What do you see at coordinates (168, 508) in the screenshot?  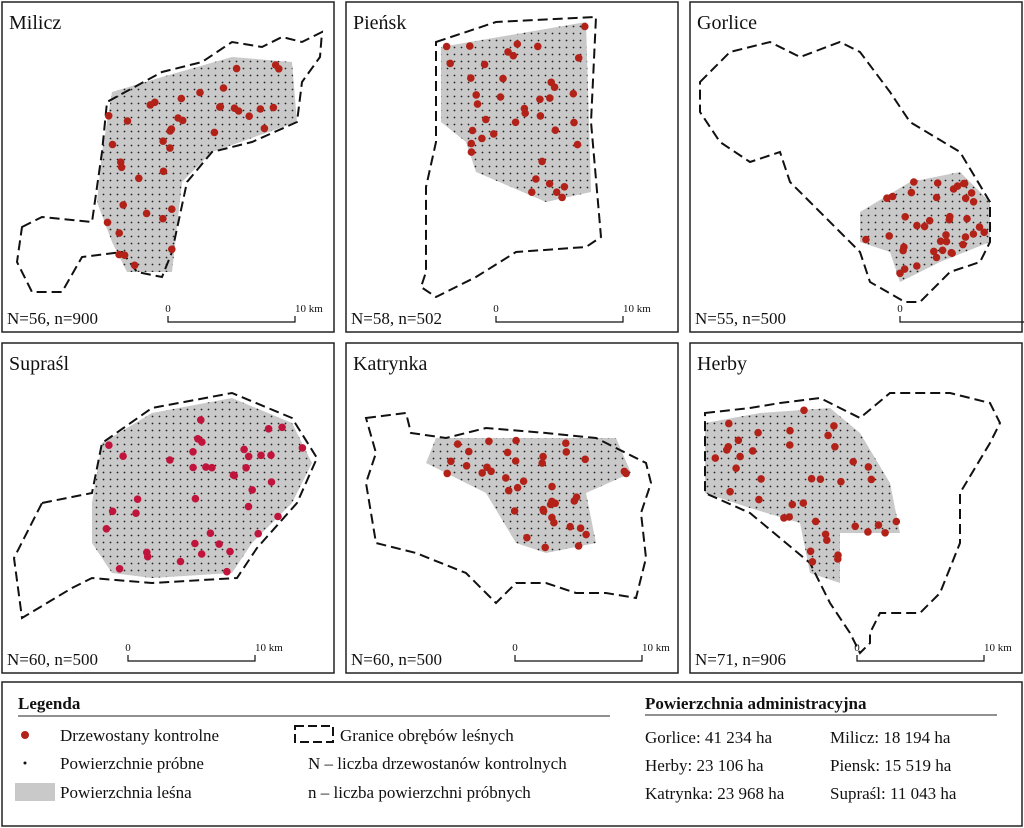 I see `map-panel: Supraśl N=60, n=500 0 10 km` at bounding box center [168, 508].